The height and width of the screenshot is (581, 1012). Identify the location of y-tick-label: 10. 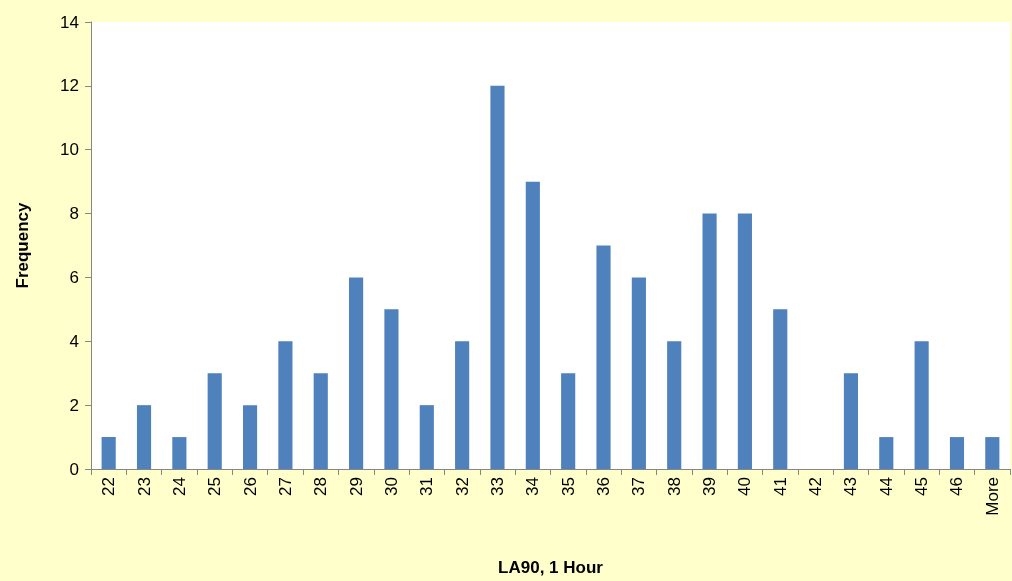
(69, 150).